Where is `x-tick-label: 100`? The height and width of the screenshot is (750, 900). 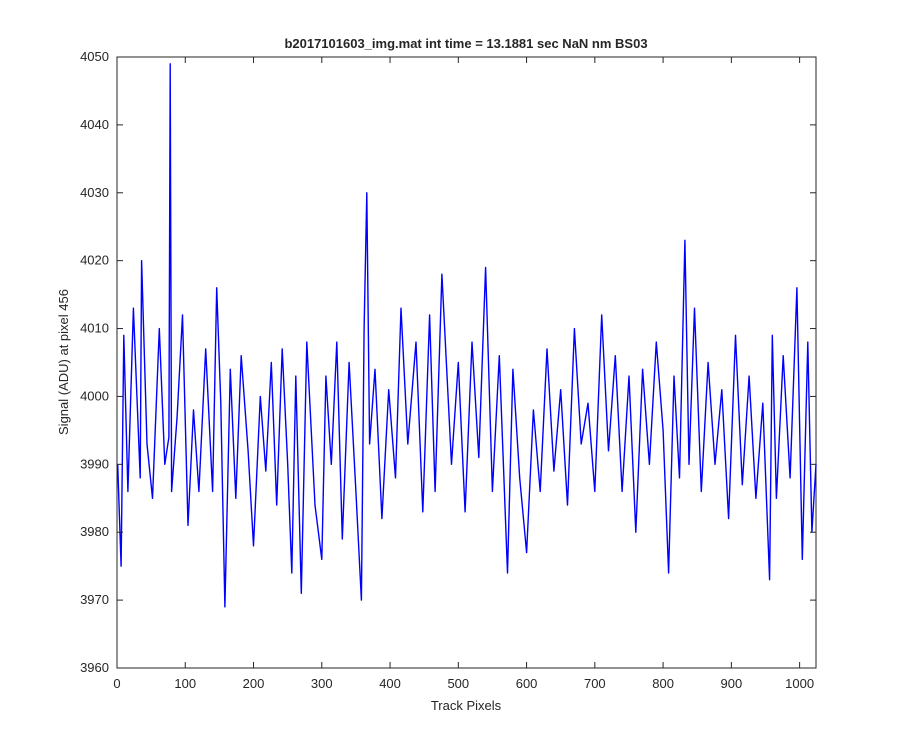
x-tick-label: 100 is located at coordinates (185, 683).